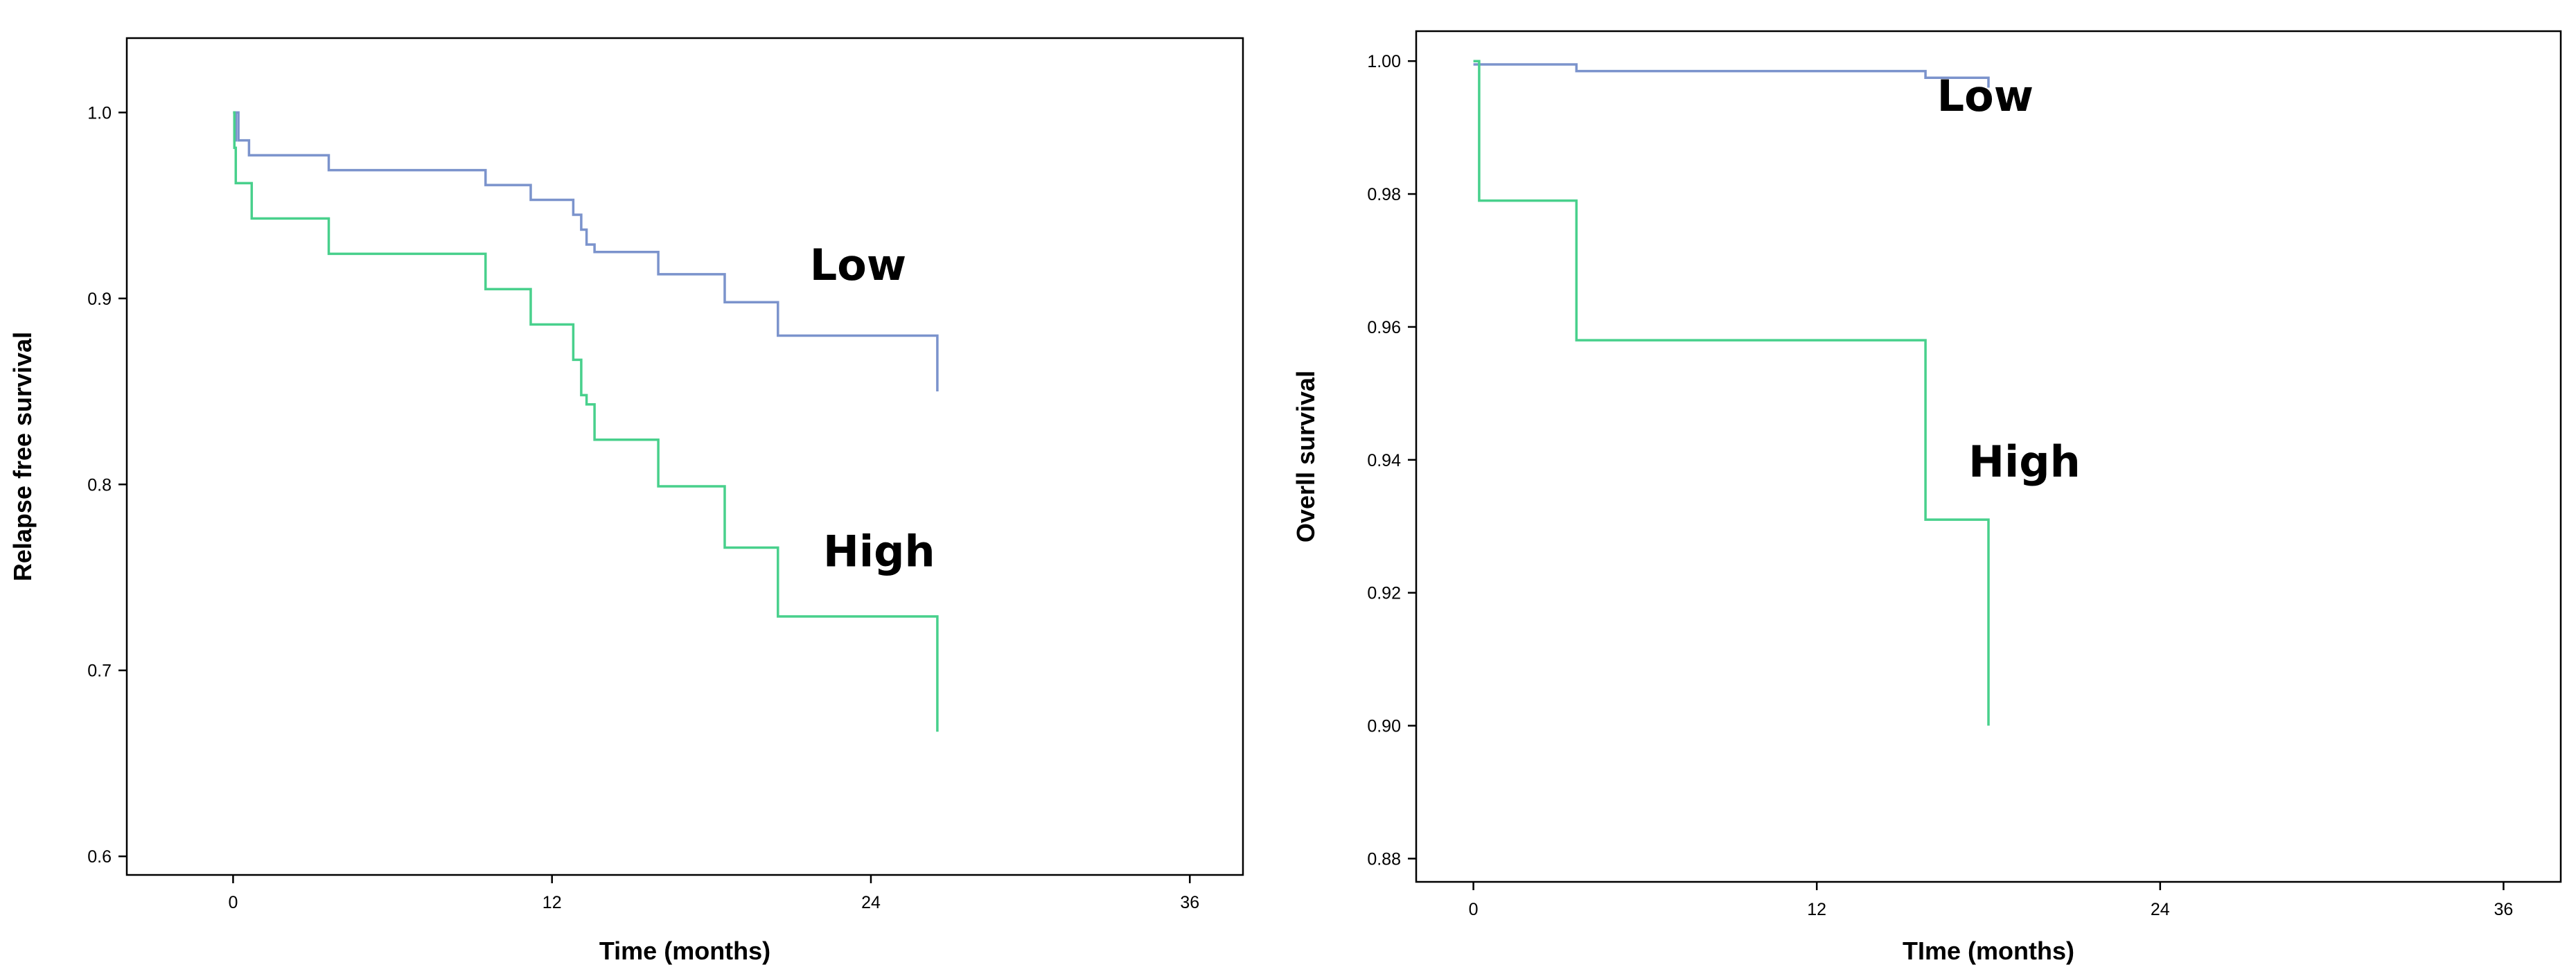 The width and height of the screenshot is (2576, 974). Describe the element at coordinates (2503, 909) in the screenshot. I see `chart-2-x-tick-label: 36` at that location.